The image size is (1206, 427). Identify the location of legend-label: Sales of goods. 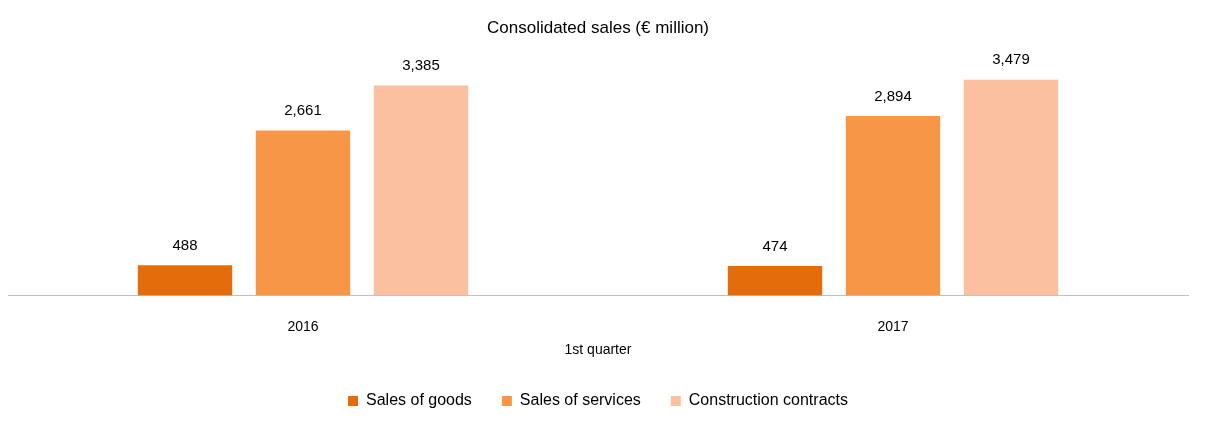
(419, 400).